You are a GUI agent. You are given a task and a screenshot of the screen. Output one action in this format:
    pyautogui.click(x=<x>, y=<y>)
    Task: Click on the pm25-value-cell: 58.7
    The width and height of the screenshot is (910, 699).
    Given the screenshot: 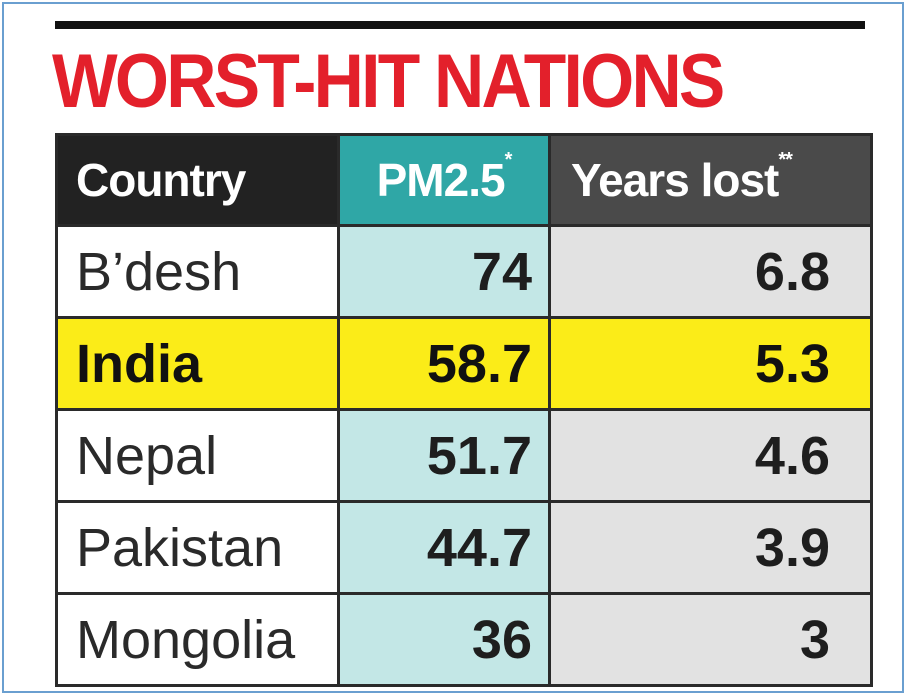 What is the action you would take?
    pyautogui.click(x=444, y=363)
    